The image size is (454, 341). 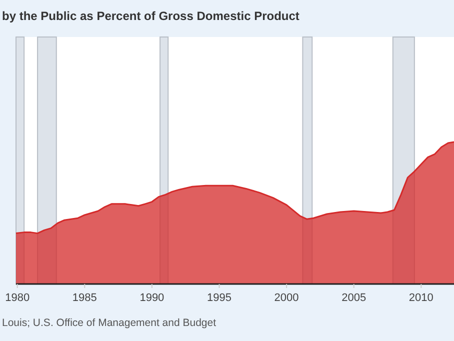 I want to click on x-tick-label: 1980, so click(x=17, y=298).